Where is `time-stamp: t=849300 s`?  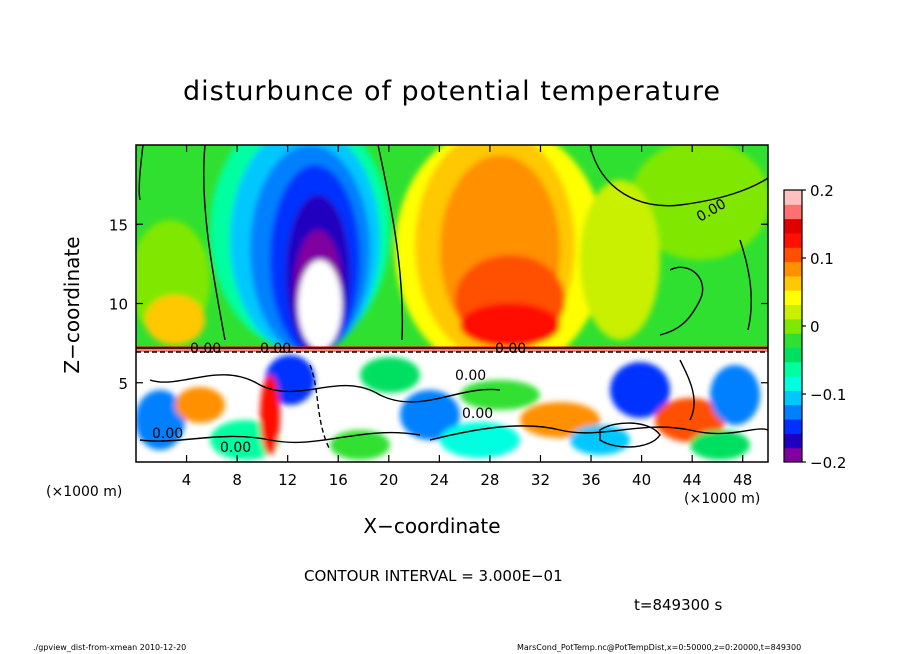
time-stamp: t=849300 s is located at coordinates (678, 605).